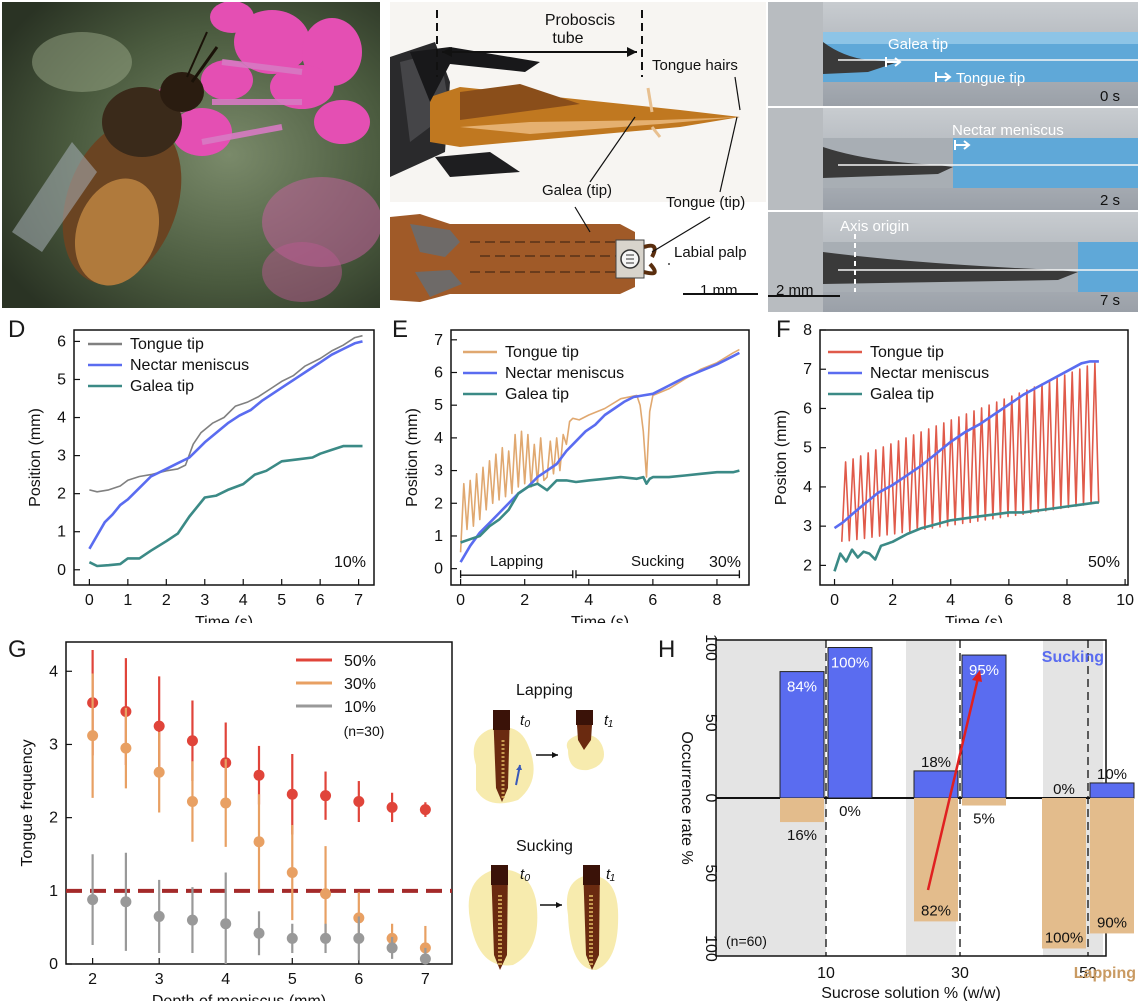 The height and width of the screenshot is (1001, 1139). I want to click on lapping-value-label: 5%, so click(984, 819).